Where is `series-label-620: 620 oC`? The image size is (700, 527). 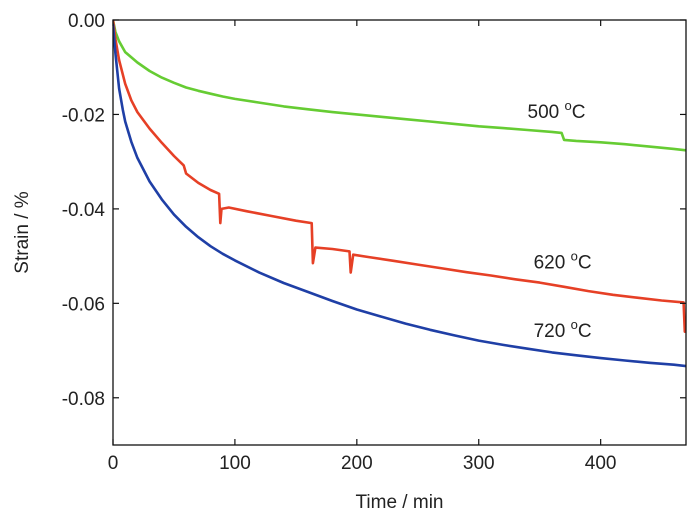
series-label-620: 620 oC is located at coordinates (563, 260).